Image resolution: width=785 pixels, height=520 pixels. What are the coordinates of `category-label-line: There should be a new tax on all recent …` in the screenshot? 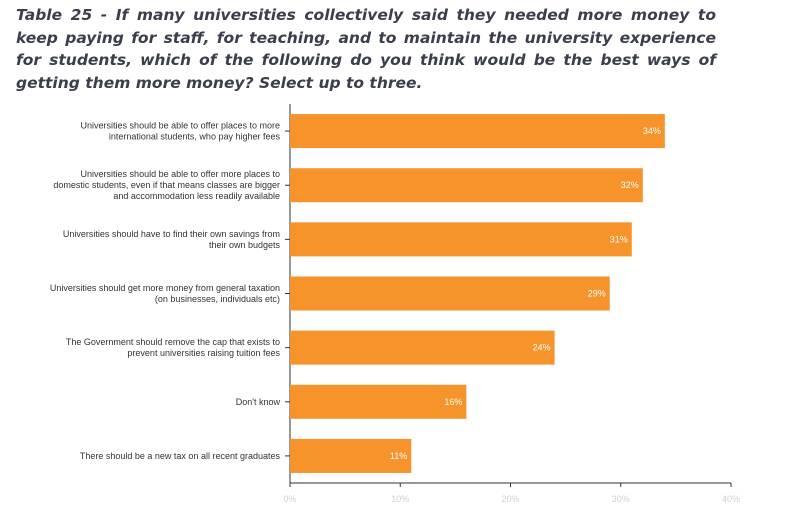 It's located at (180, 456).